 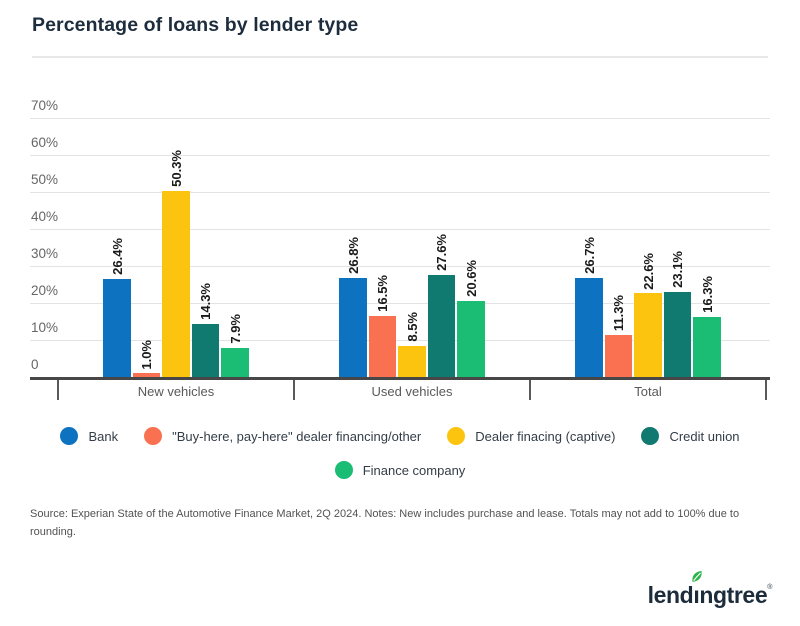 What do you see at coordinates (103, 436) in the screenshot?
I see `legend-label: Bank` at bounding box center [103, 436].